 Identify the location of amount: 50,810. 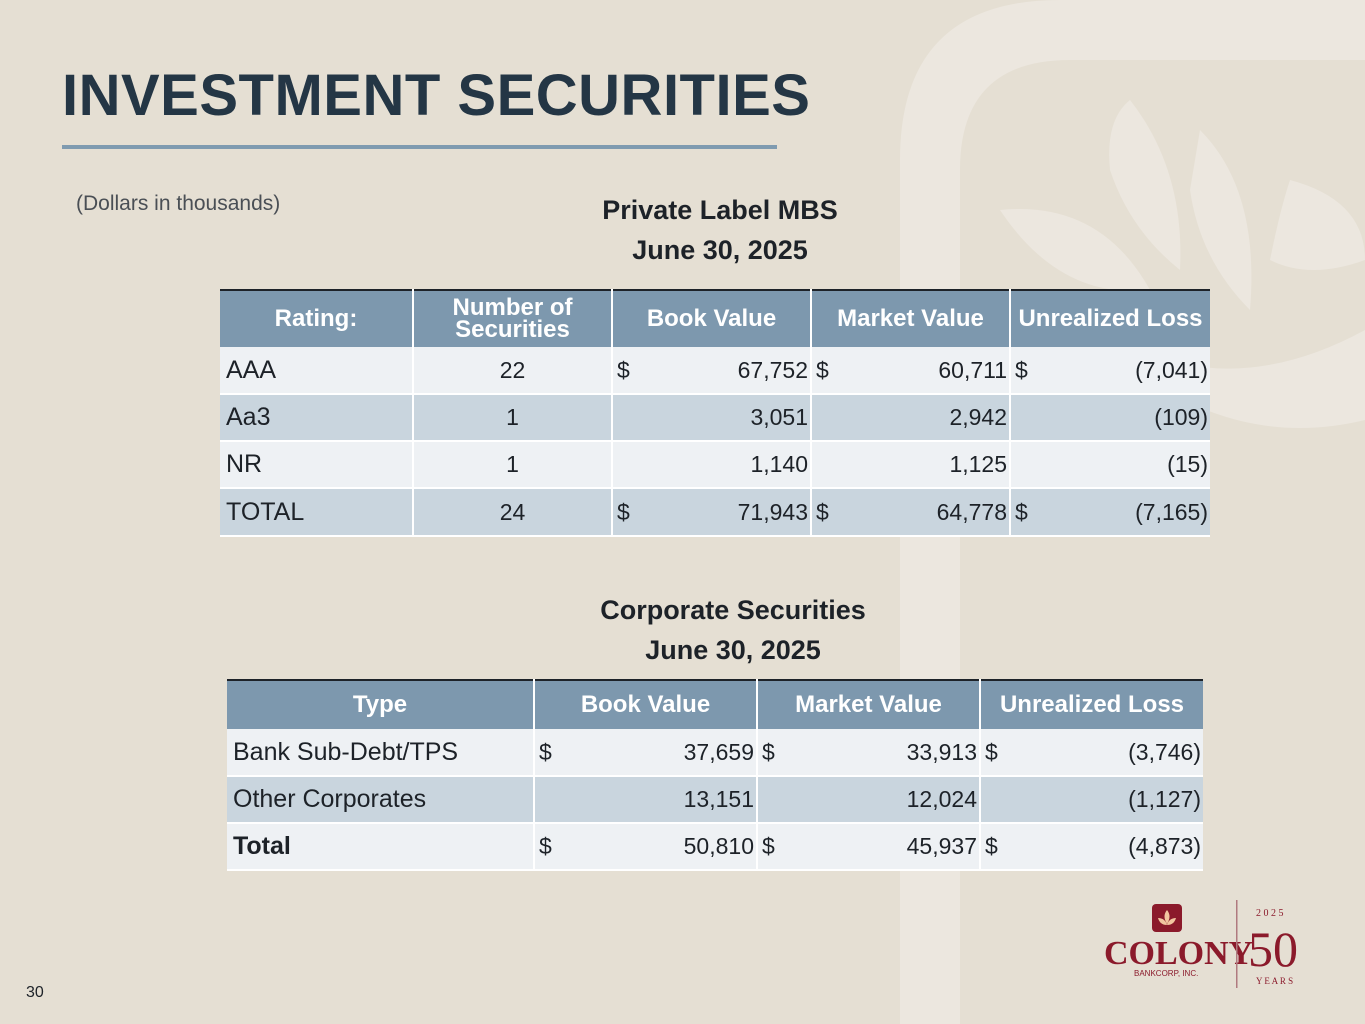
(718, 846).